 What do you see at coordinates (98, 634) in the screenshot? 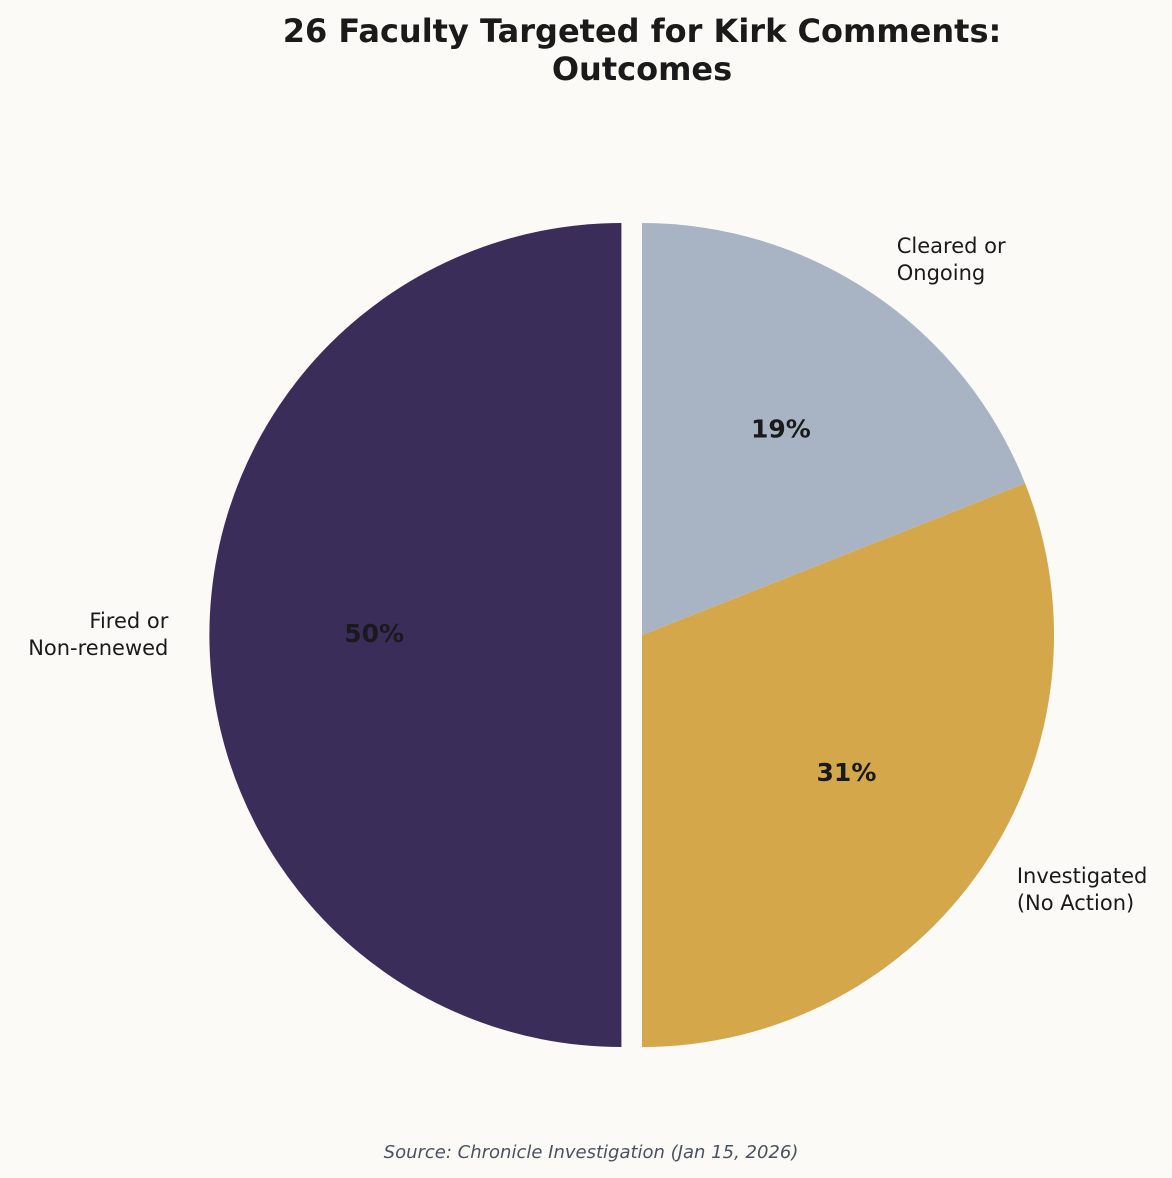
I see `category-label: Fired or Non-renewed` at bounding box center [98, 634].